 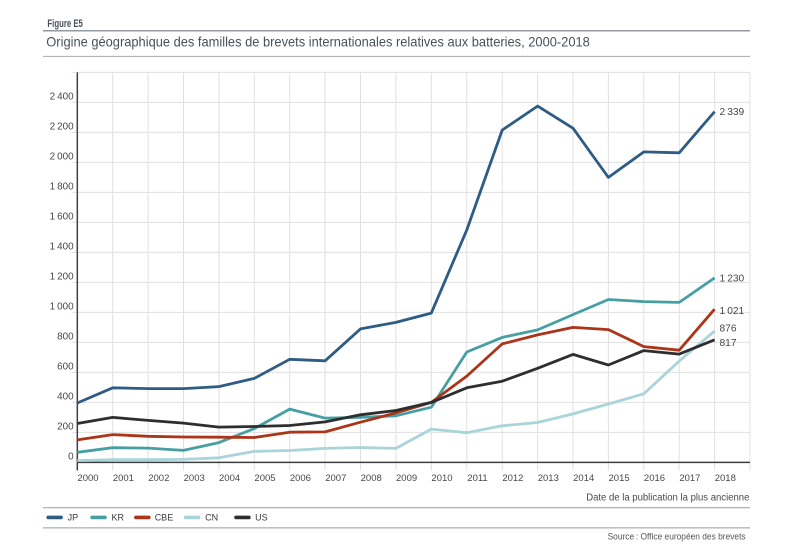 I want to click on svg-text: 2014, so click(x=583, y=478).